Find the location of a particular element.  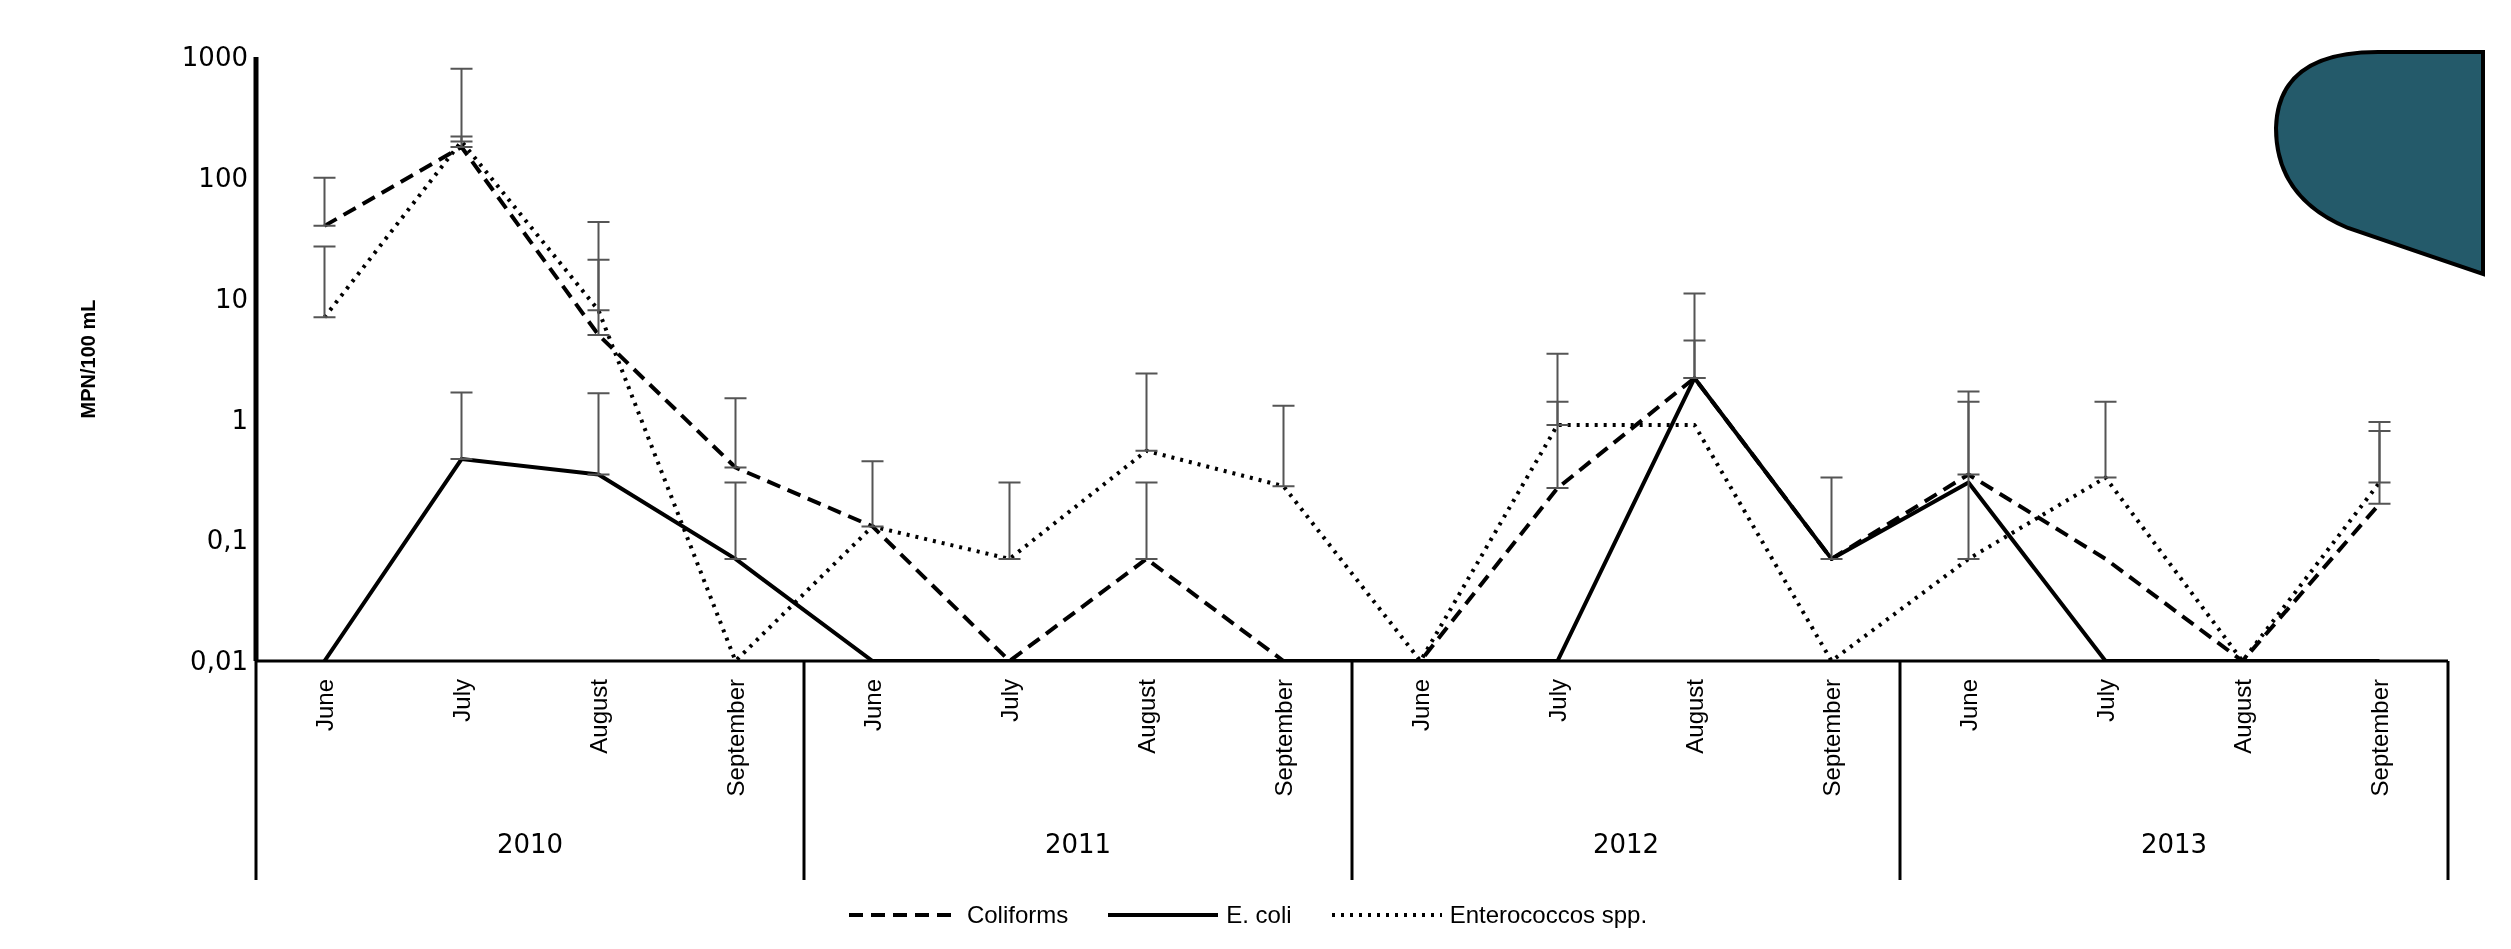

y-tick-label: 0,1 is located at coordinates (227, 540).